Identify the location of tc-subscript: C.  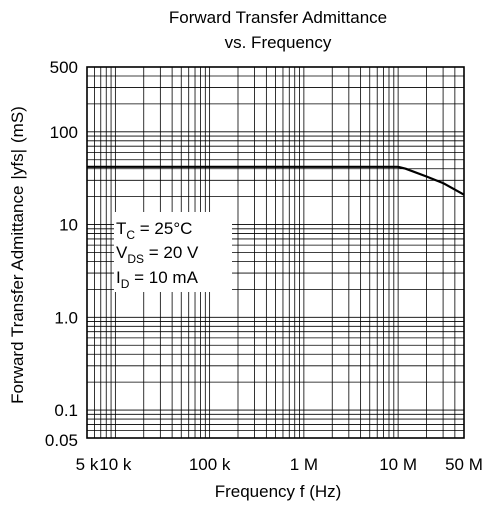
(130, 235).